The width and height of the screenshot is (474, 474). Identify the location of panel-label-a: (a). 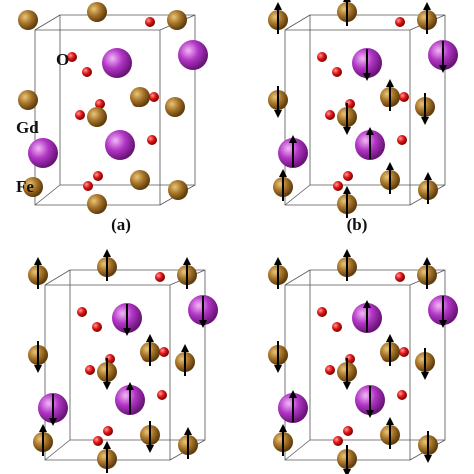
(121, 224).